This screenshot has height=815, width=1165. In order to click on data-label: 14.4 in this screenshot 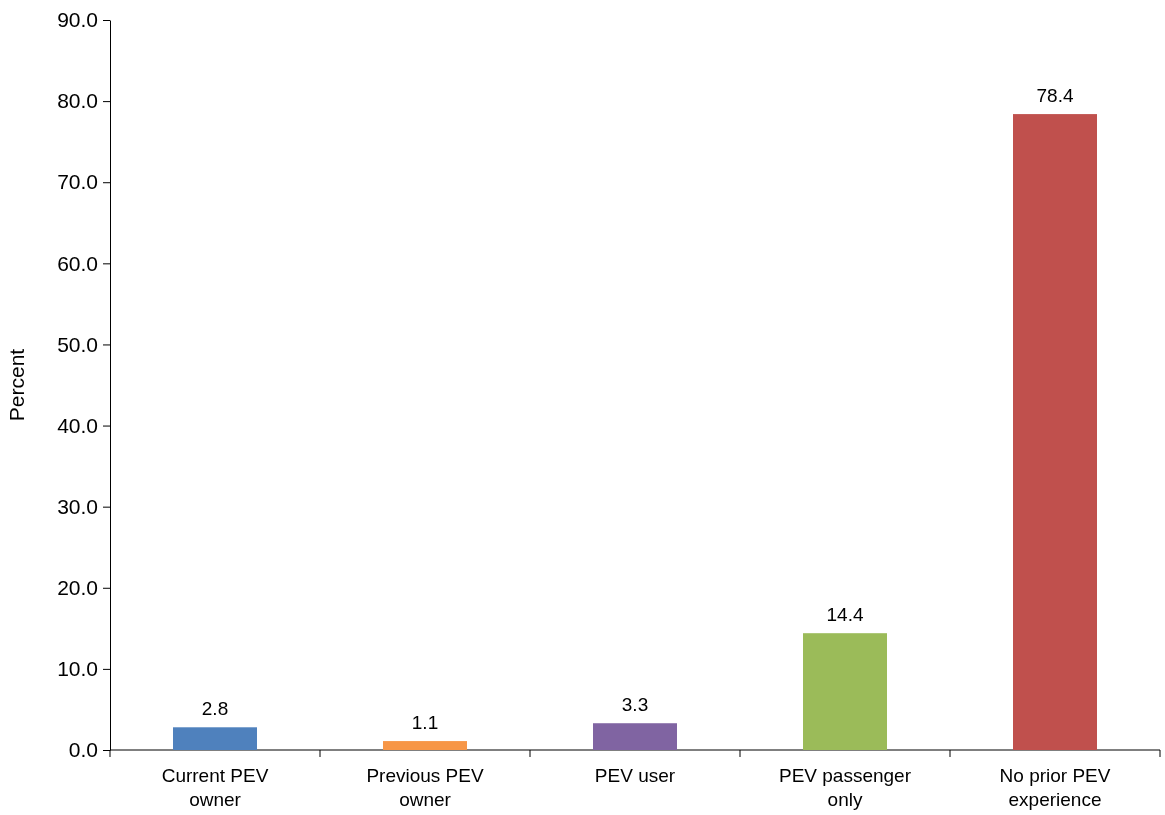, I will do `click(845, 615)`.